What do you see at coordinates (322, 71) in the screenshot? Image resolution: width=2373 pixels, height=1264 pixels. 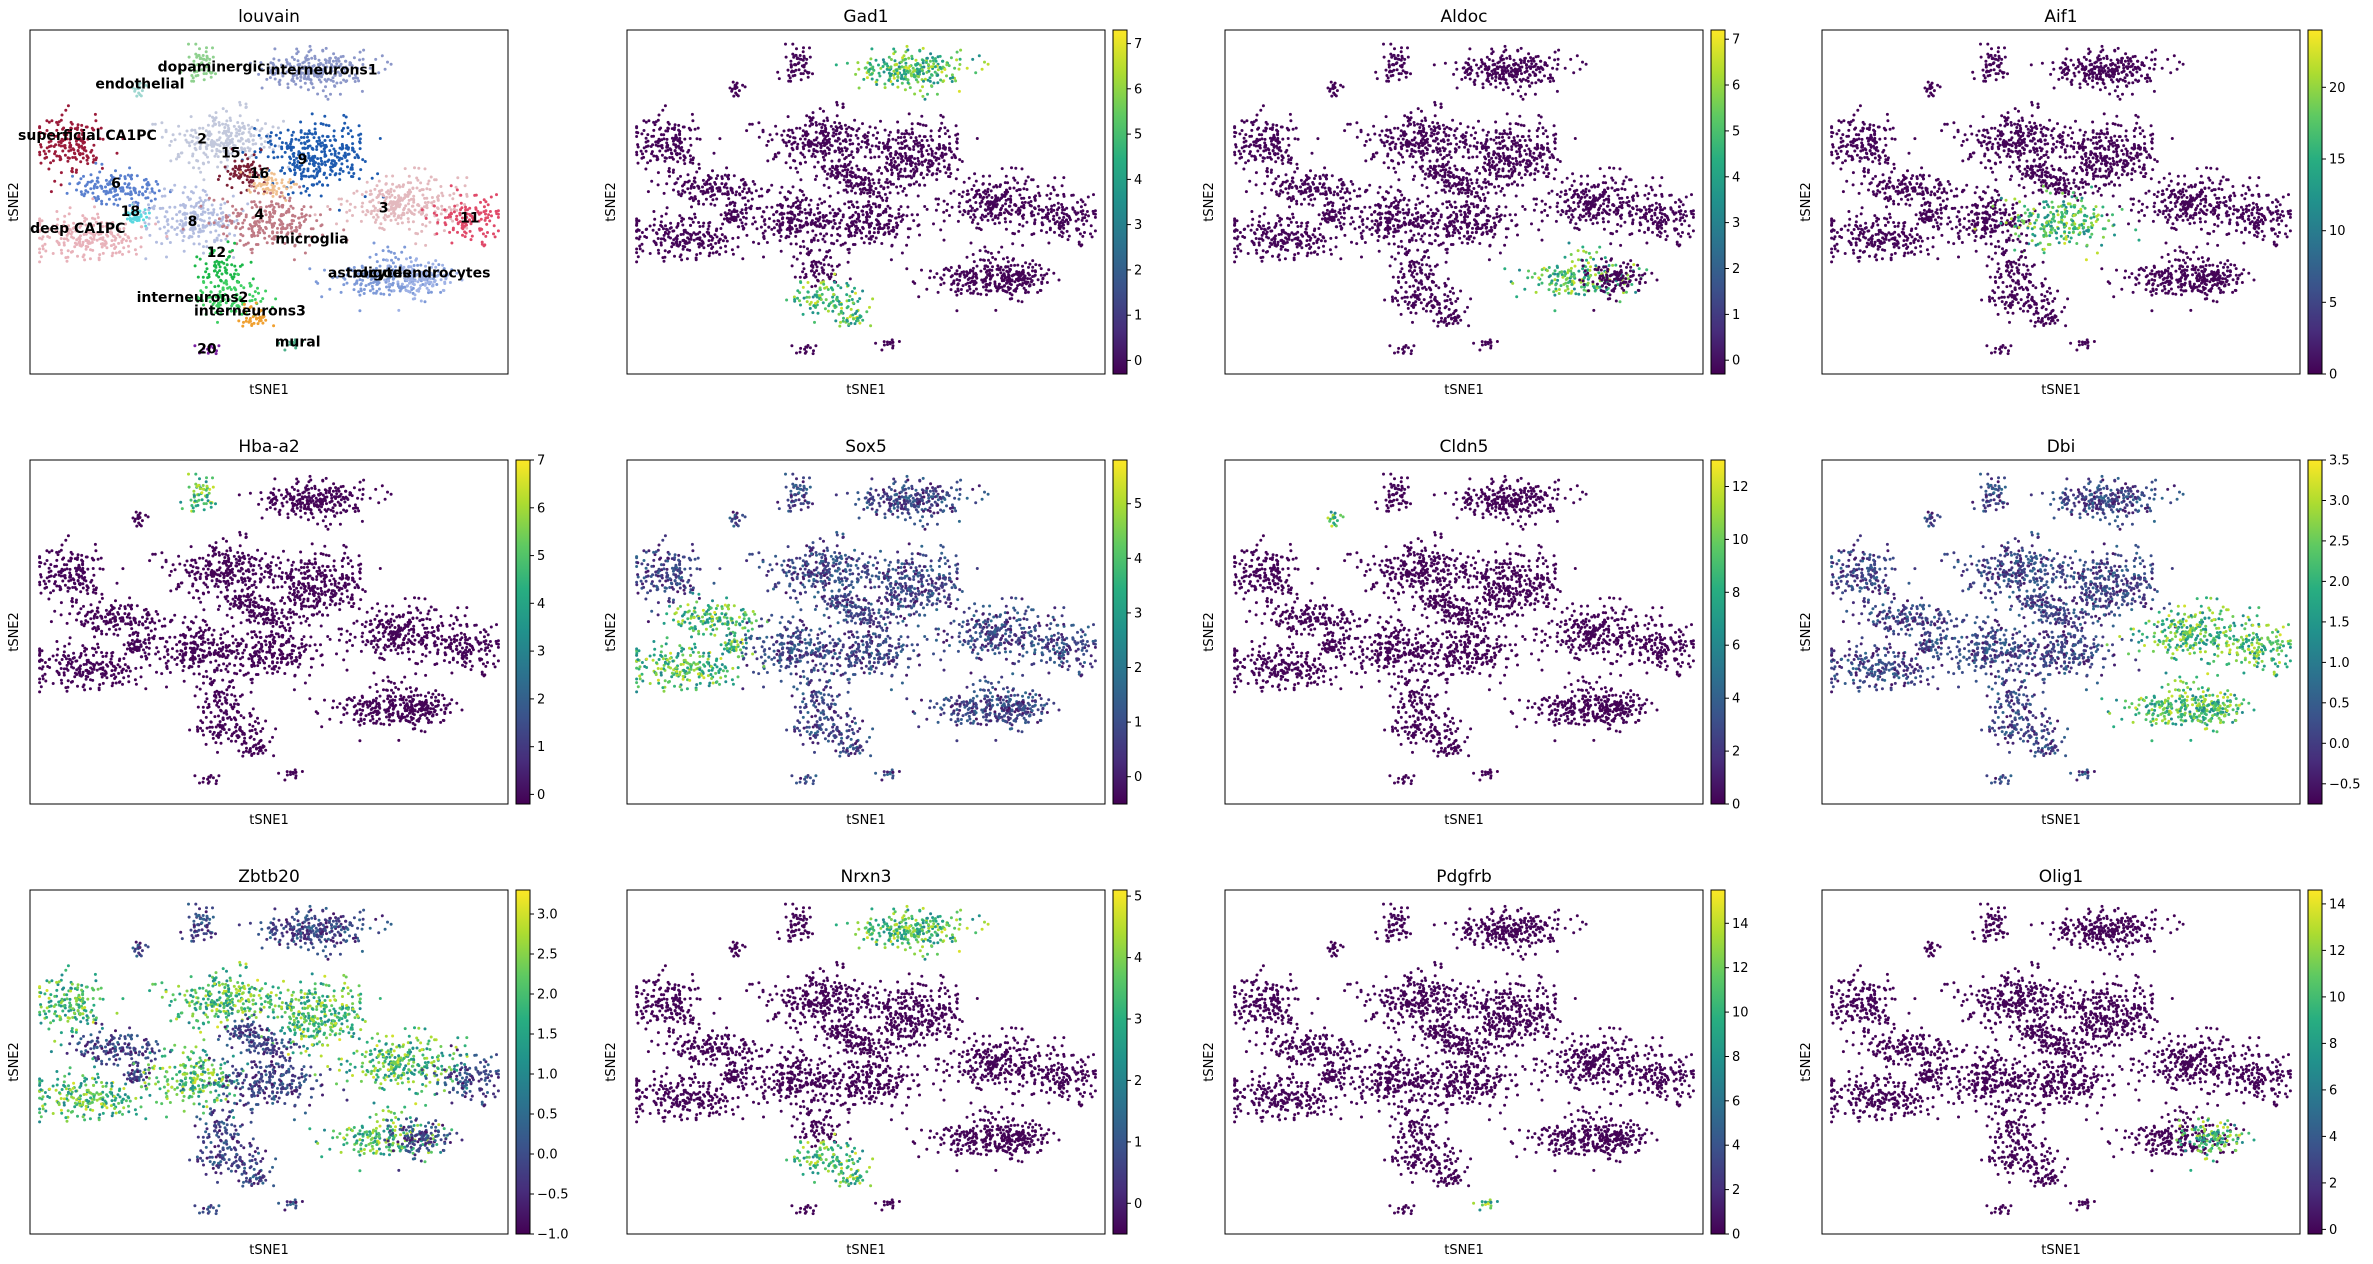 I see `cluster-label-interneurons1: interneurons1` at bounding box center [322, 71].